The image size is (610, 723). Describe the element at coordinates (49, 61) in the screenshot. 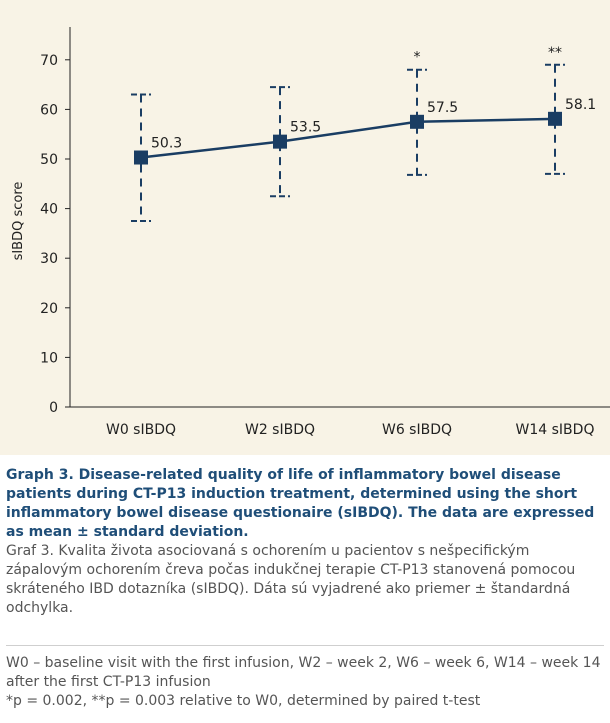

I see `y-tick-label: 70` at that location.